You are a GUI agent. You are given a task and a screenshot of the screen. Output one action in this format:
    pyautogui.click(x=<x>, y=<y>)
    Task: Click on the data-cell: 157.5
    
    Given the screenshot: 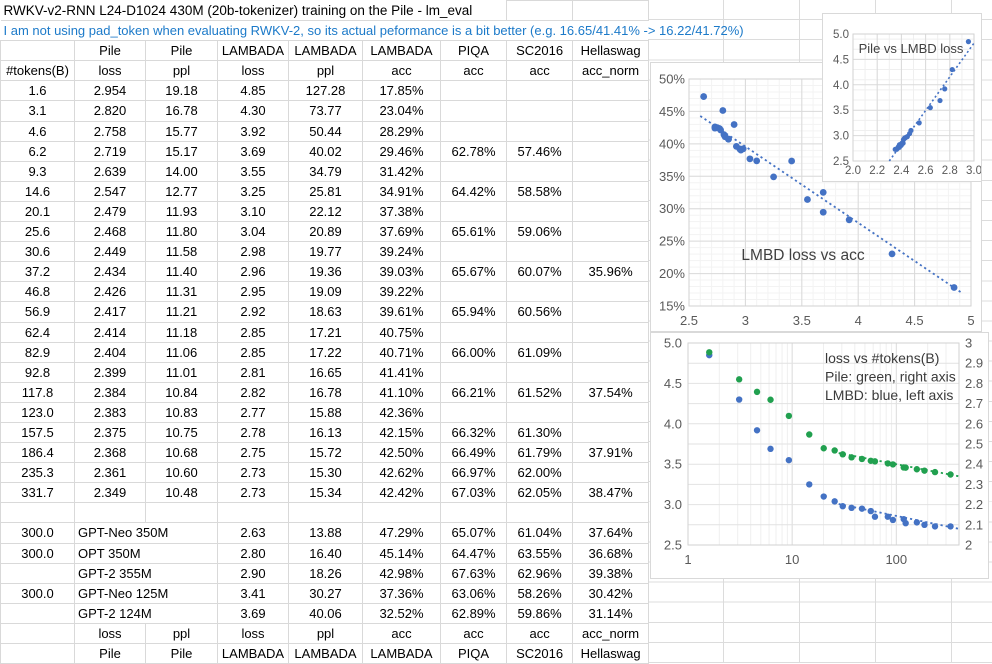 What is the action you would take?
    pyautogui.click(x=37, y=432)
    